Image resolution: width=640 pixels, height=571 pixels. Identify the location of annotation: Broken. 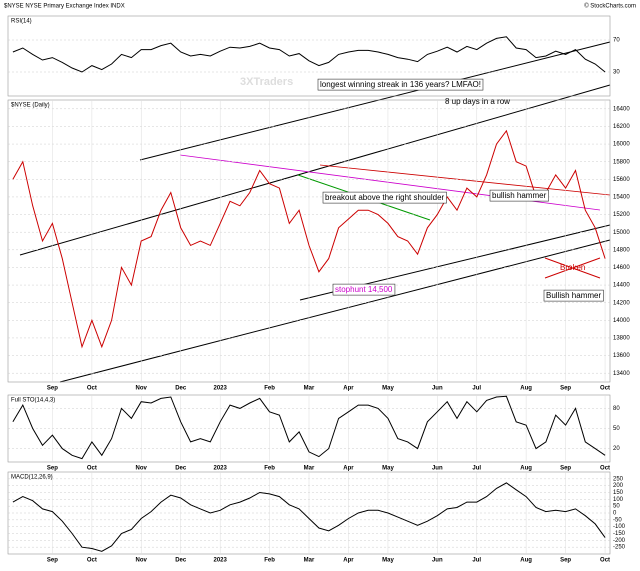
(572, 267).